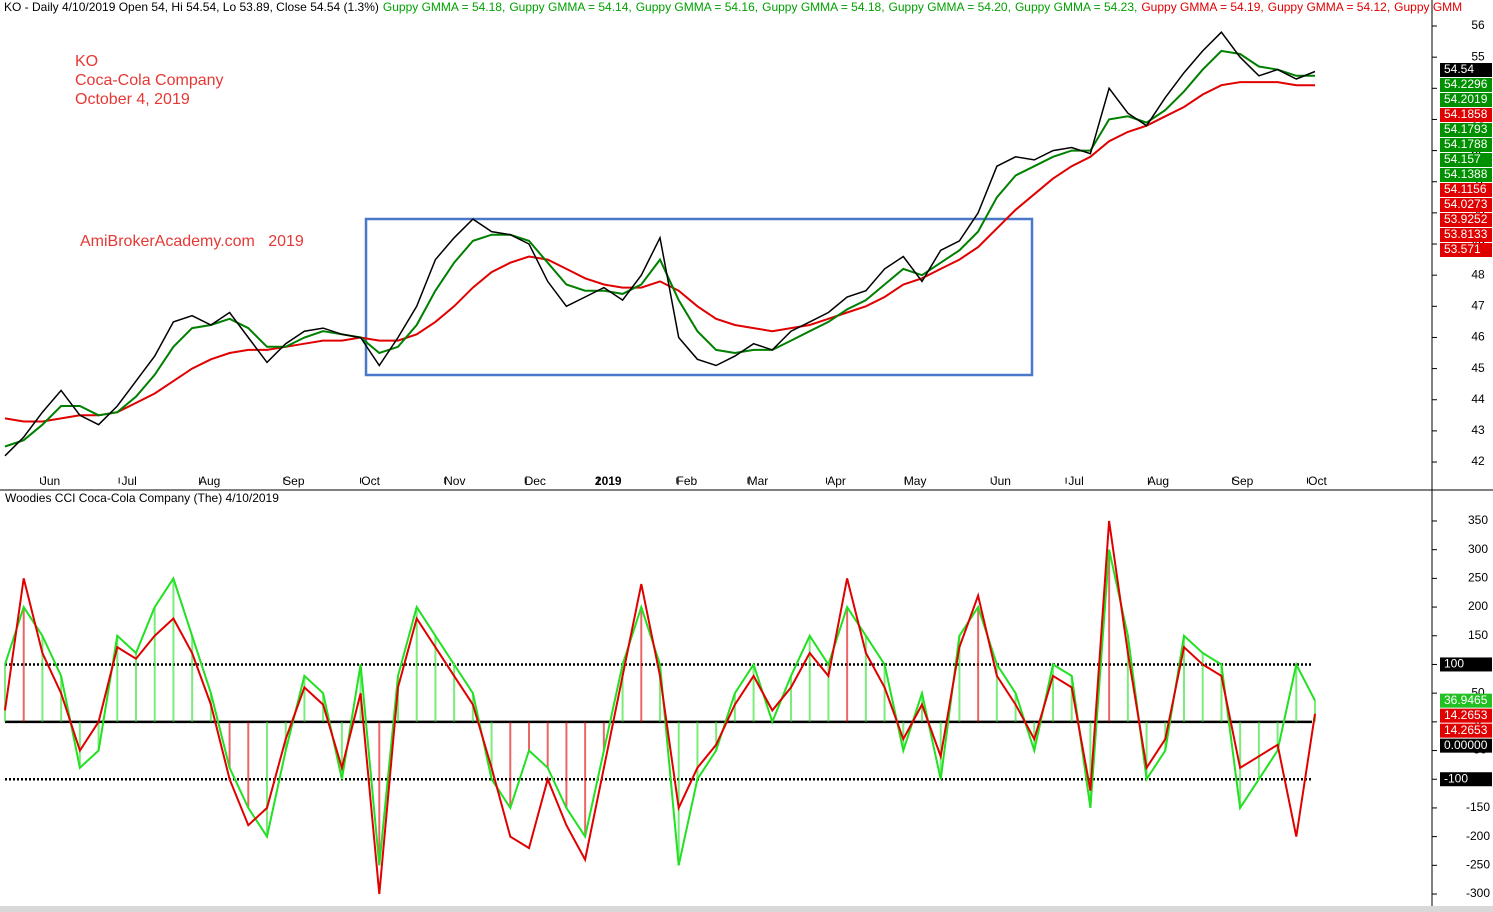 This screenshot has height=912, width=1493. What do you see at coordinates (1478, 635) in the screenshot?
I see `y-tick-label: 150` at bounding box center [1478, 635].